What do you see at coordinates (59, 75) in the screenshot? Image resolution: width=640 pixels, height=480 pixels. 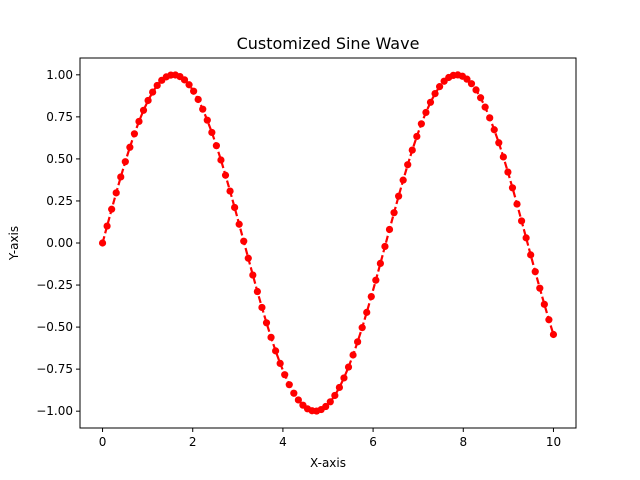 I see `y-tick-label: 1.00` at bounding box center [59, 75].